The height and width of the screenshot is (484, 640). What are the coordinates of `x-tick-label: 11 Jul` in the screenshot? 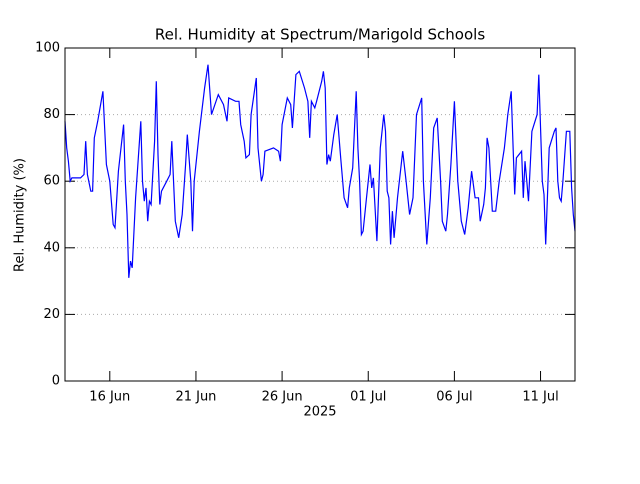 It's located at (540, 397).